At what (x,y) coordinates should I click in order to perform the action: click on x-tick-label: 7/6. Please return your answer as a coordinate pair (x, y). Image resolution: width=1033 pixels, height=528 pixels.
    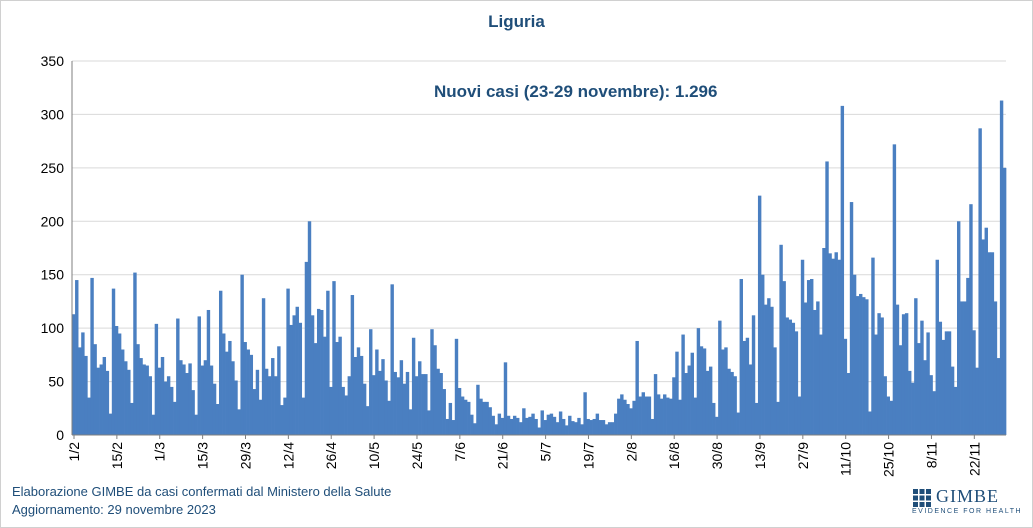
    Looking at the image, I should click on (460, 452).